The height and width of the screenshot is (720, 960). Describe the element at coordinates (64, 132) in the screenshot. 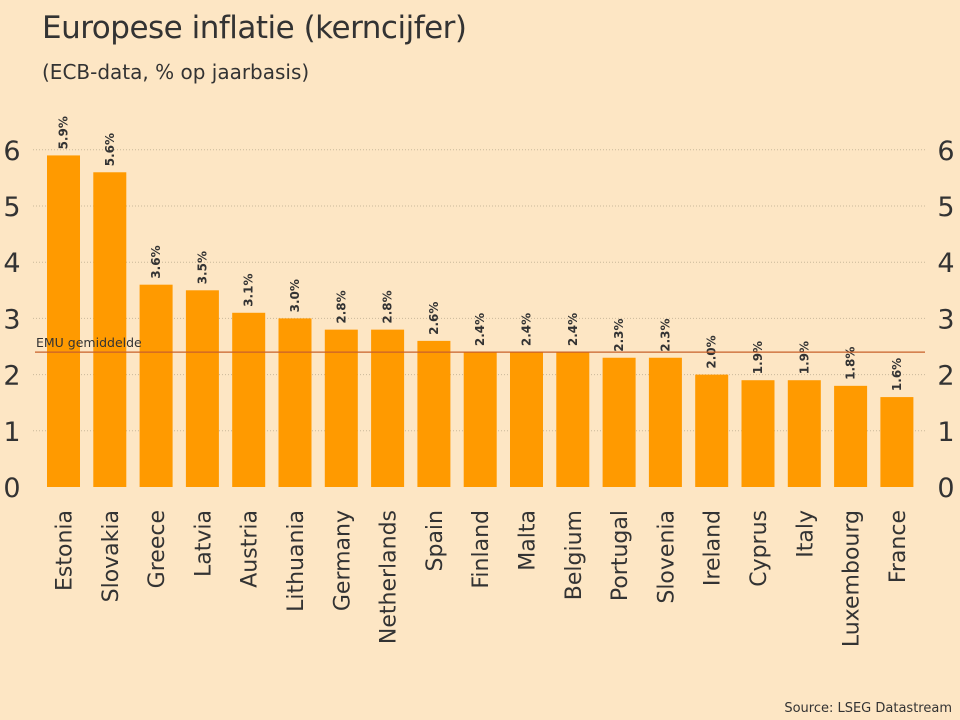

I see `data-label: 5.9%` at that location.